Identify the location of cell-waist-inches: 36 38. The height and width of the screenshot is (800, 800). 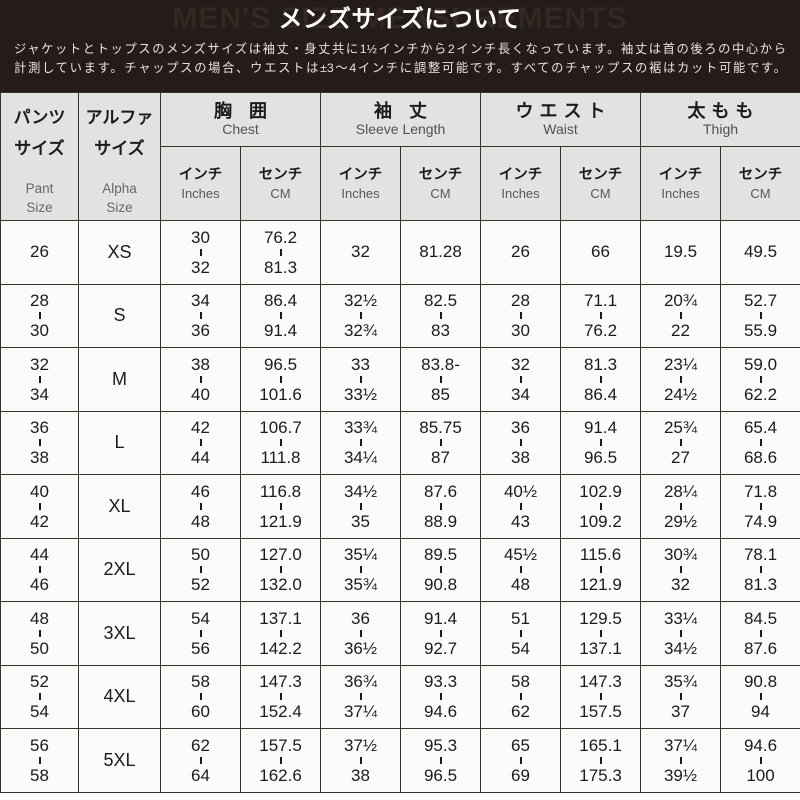
(521, 442).